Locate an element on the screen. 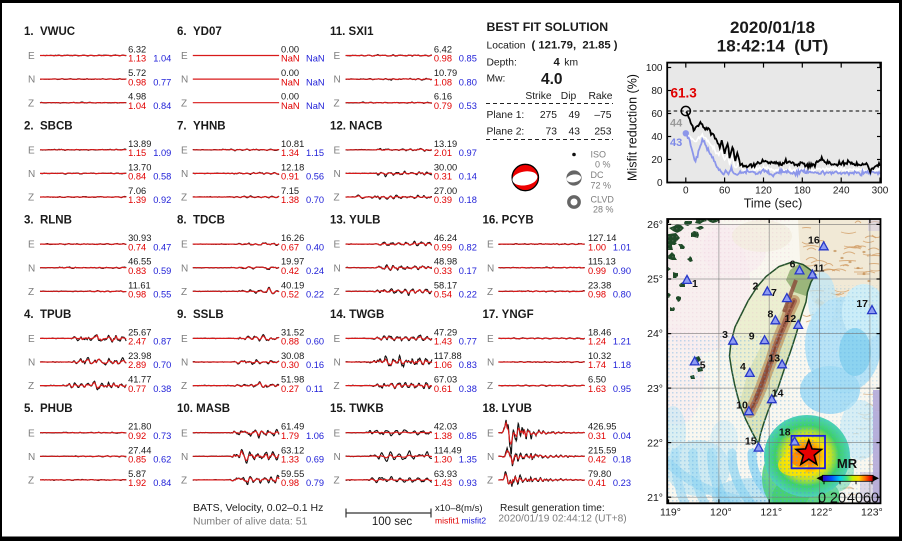  svg-text: 6.42 is located at coordinates (443, 50).